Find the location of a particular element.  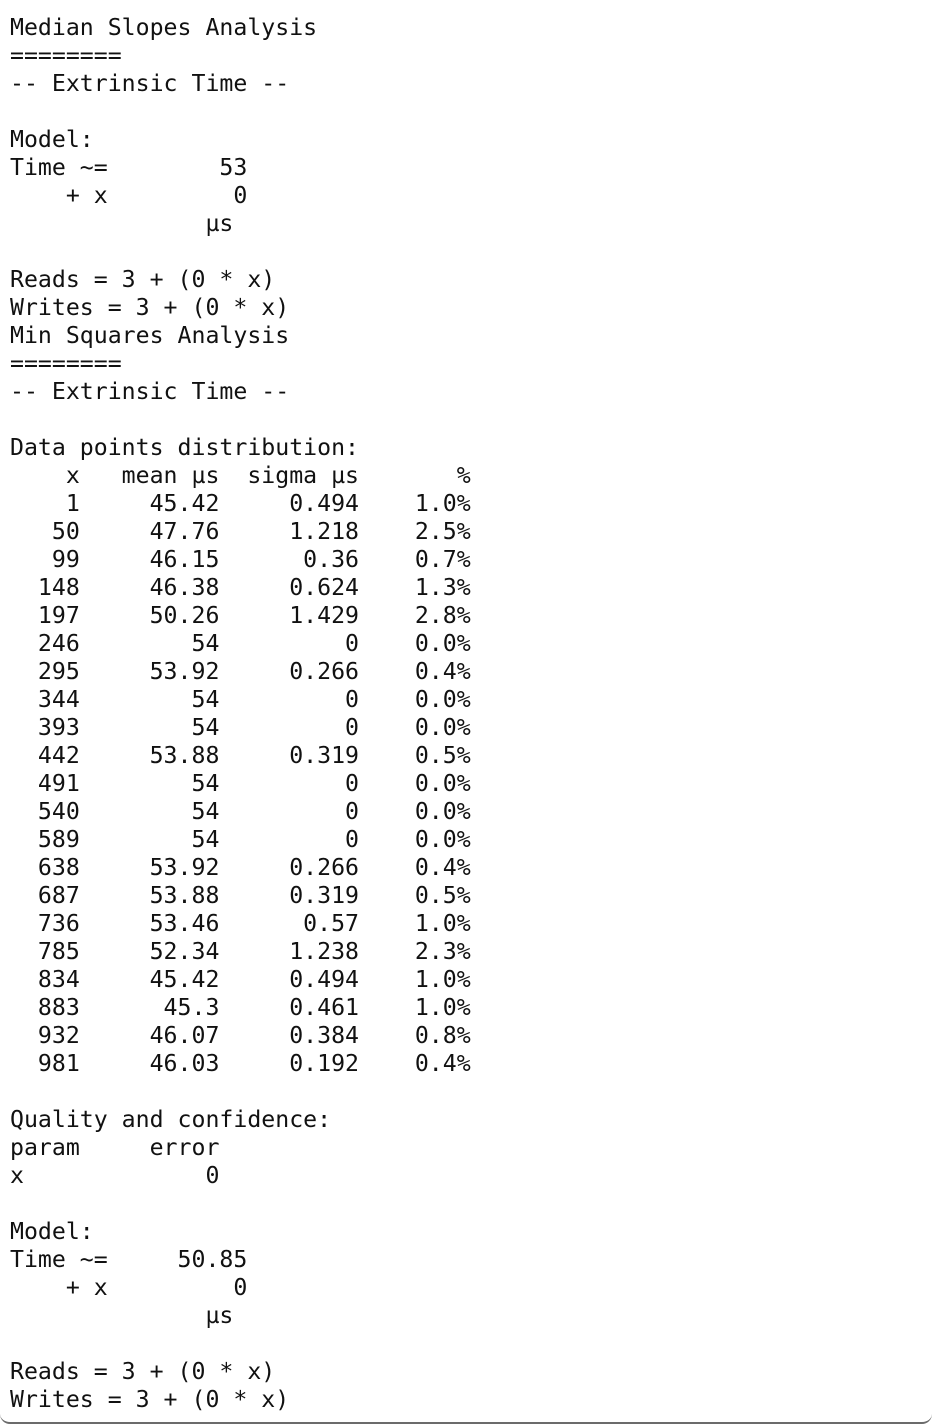

table-row: 883 45.3 0.461 1.0% is located at coordinates (240, 1007).